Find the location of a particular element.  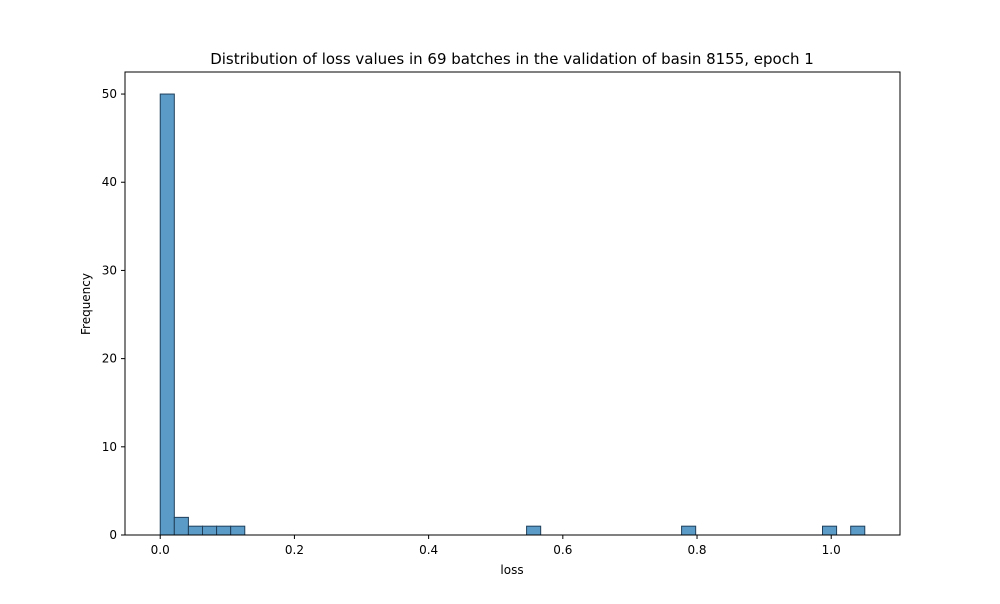

y-tick-label: 40 is located at coordinates (109, 182).